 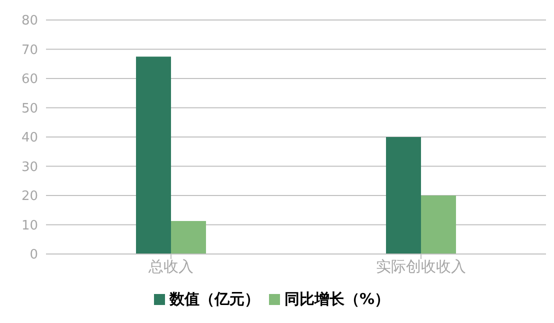 I want to click on x-tick-label: 总收入, so click(x=171, y=267).